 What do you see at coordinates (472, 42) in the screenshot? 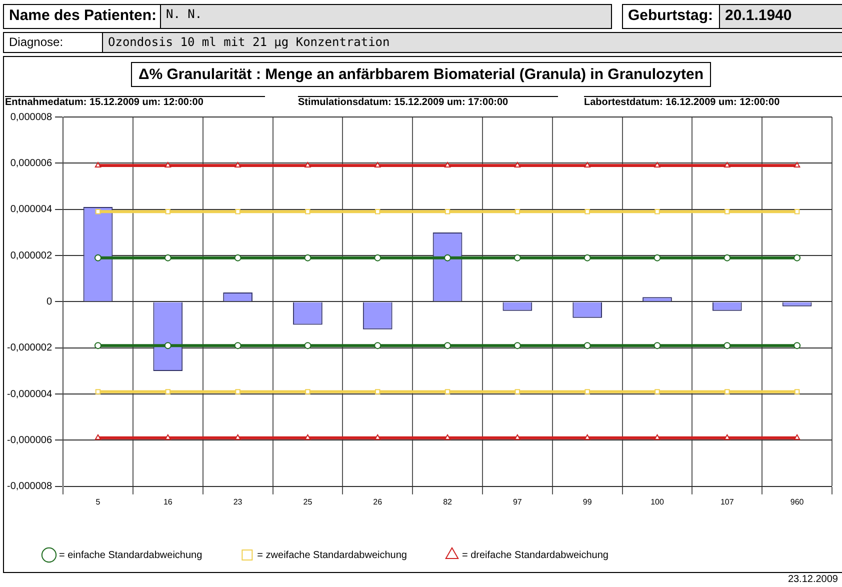
I see `text: Ozondosis 10 ml mit 21 µg Konzentration` at bounding box center [472, 42].